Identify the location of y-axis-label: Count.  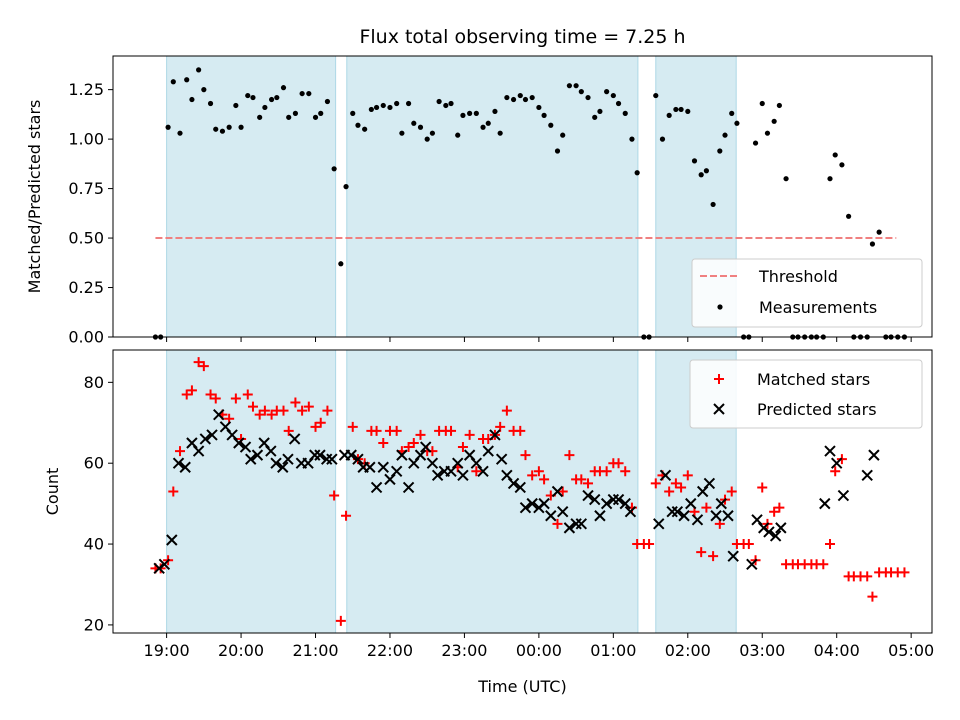
(52, 492).